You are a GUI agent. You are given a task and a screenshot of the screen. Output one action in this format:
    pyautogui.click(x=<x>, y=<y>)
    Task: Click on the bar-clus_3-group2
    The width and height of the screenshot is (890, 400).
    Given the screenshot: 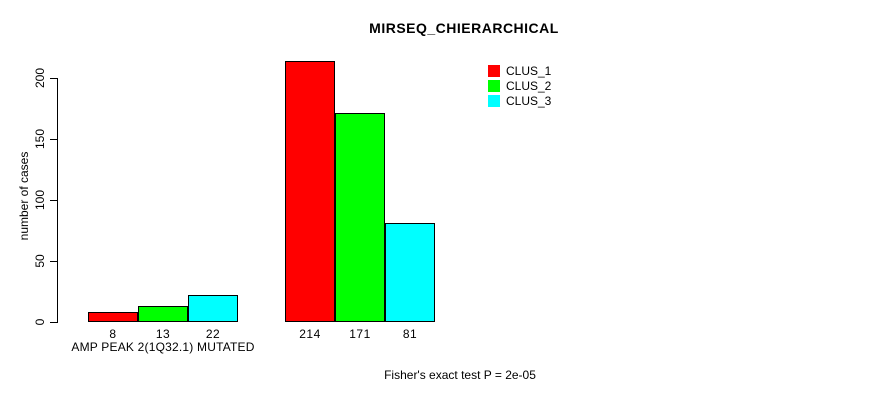 What is the action you would take?
    pyautogui.click(x=410, y=272)
    